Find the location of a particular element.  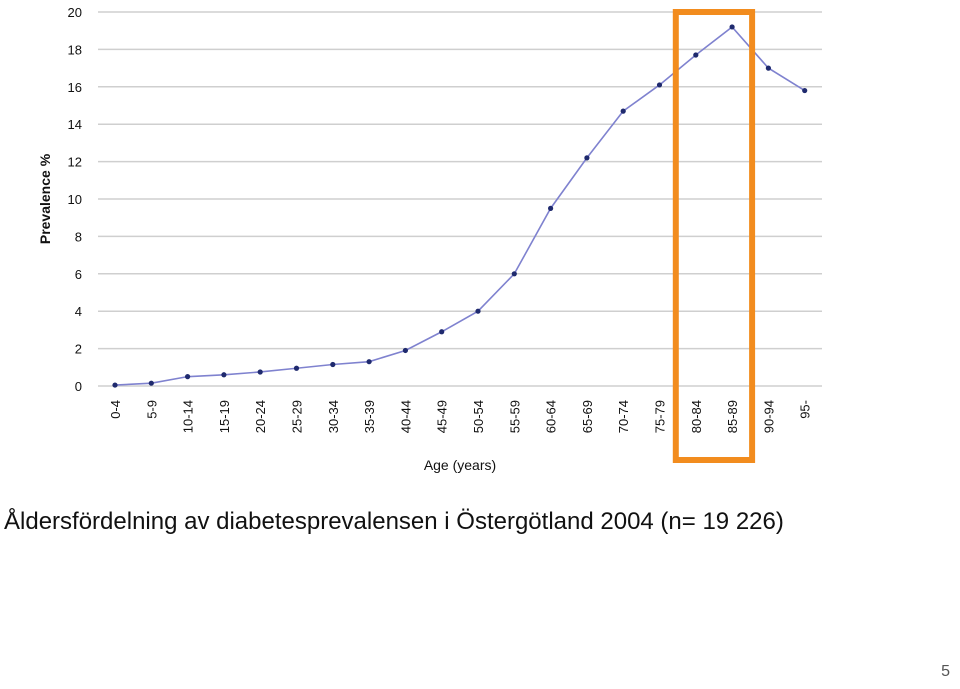

x-tick-label: 10-14 is located at coordinates (188, 416).